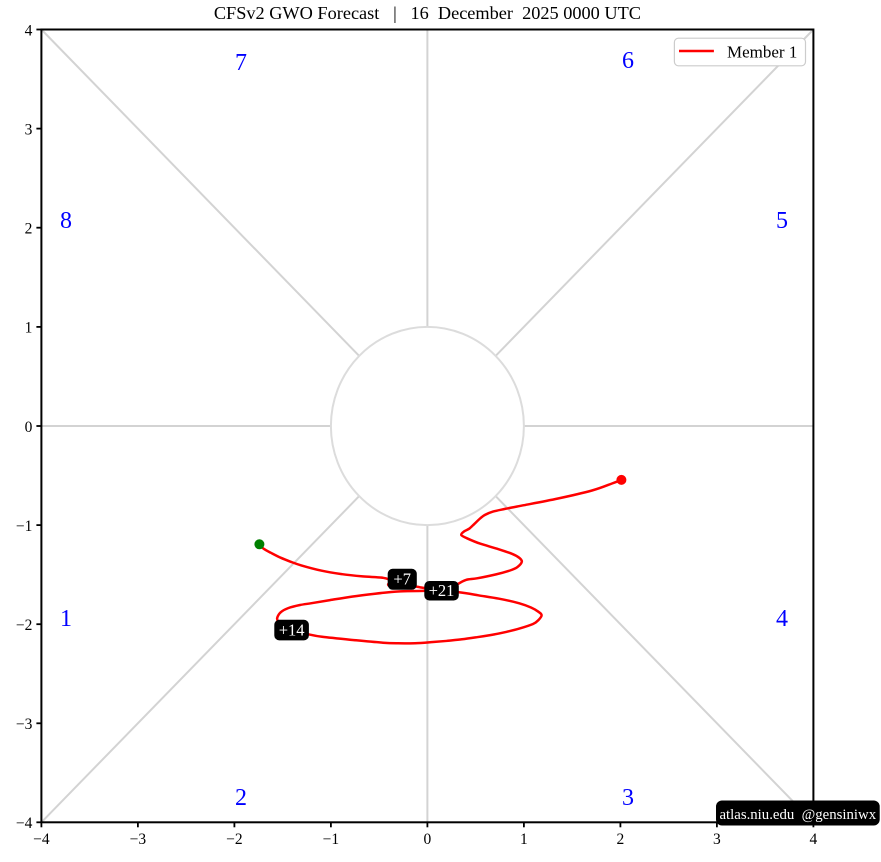 The width and height of the screenshot is (881, 862). I want to click on svg-text: 8, so click(66, 221).